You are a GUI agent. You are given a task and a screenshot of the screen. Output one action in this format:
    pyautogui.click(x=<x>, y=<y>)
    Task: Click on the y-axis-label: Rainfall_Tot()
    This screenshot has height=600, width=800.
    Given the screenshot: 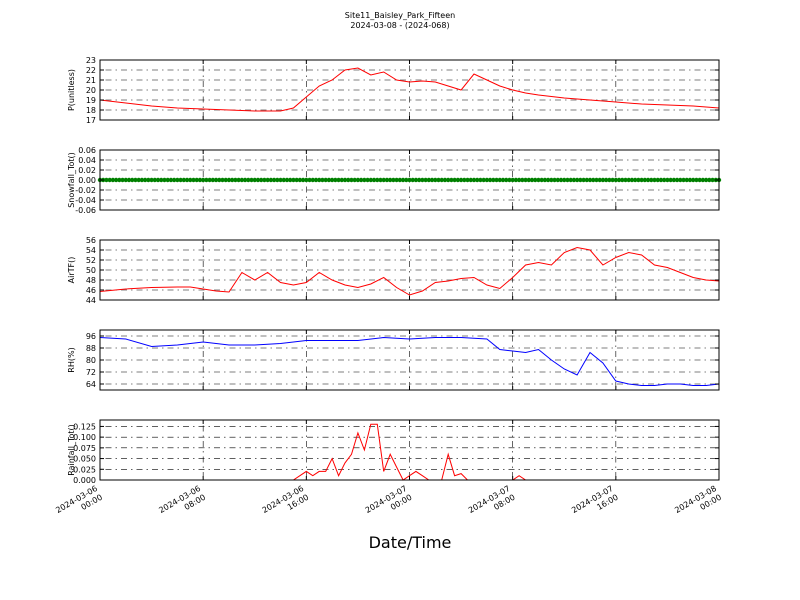 What is the action you would take?
    pyautogui.click(x=71, y=450)
    